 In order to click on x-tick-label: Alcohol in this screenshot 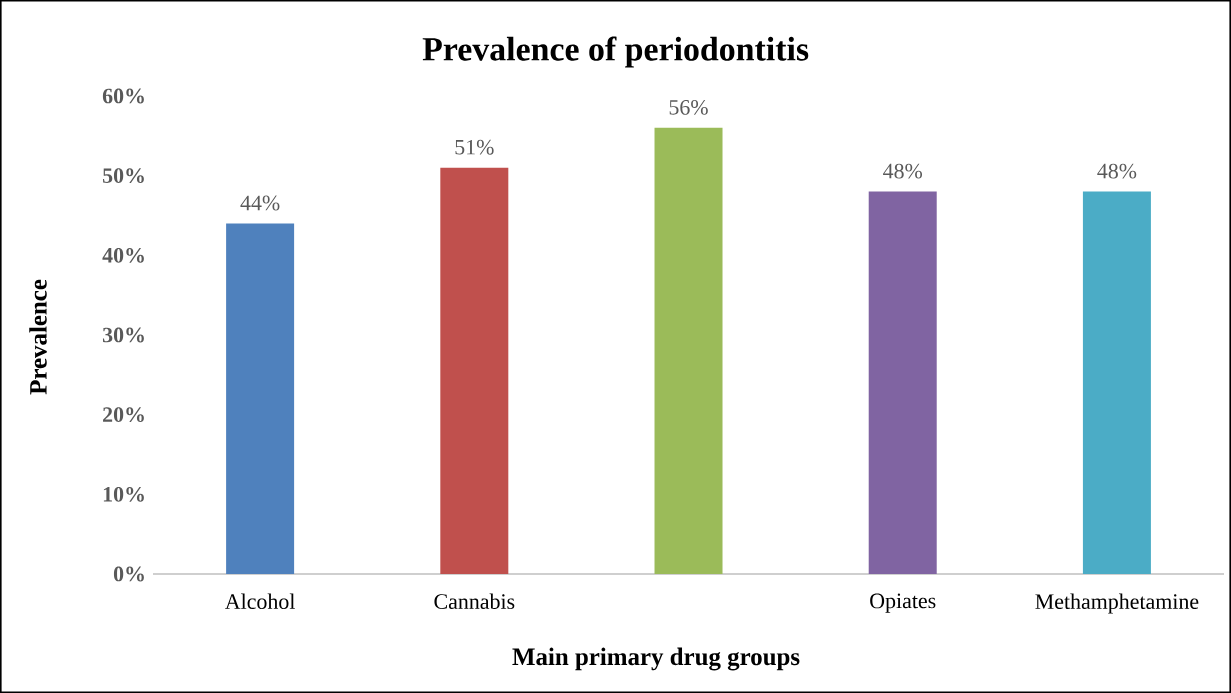, I will do `click(260, 601)`.